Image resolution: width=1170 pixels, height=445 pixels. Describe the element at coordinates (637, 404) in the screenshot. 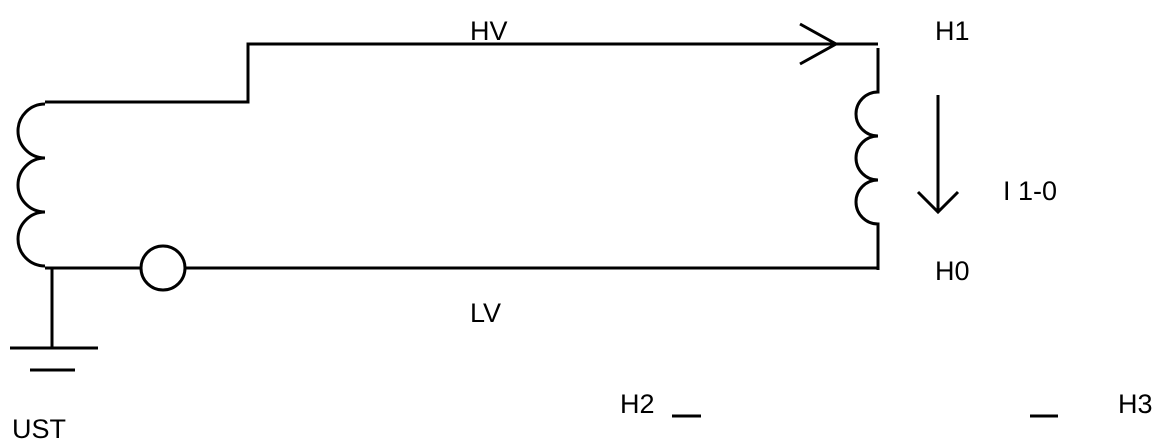

I see `label: H2` at that location.